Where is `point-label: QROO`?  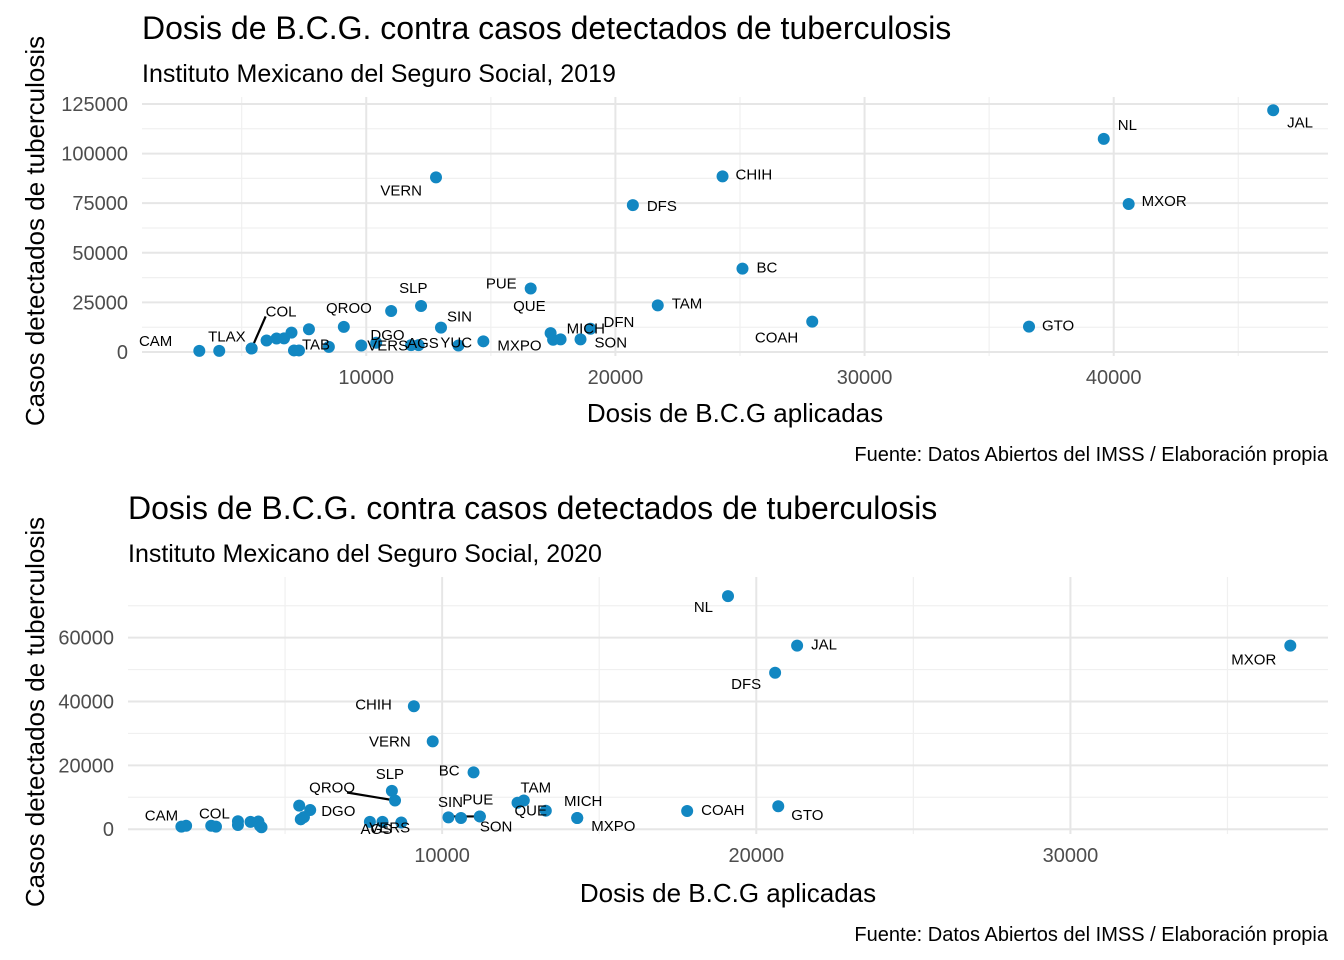
point-label: QROO is located at coordinates (332, 787).